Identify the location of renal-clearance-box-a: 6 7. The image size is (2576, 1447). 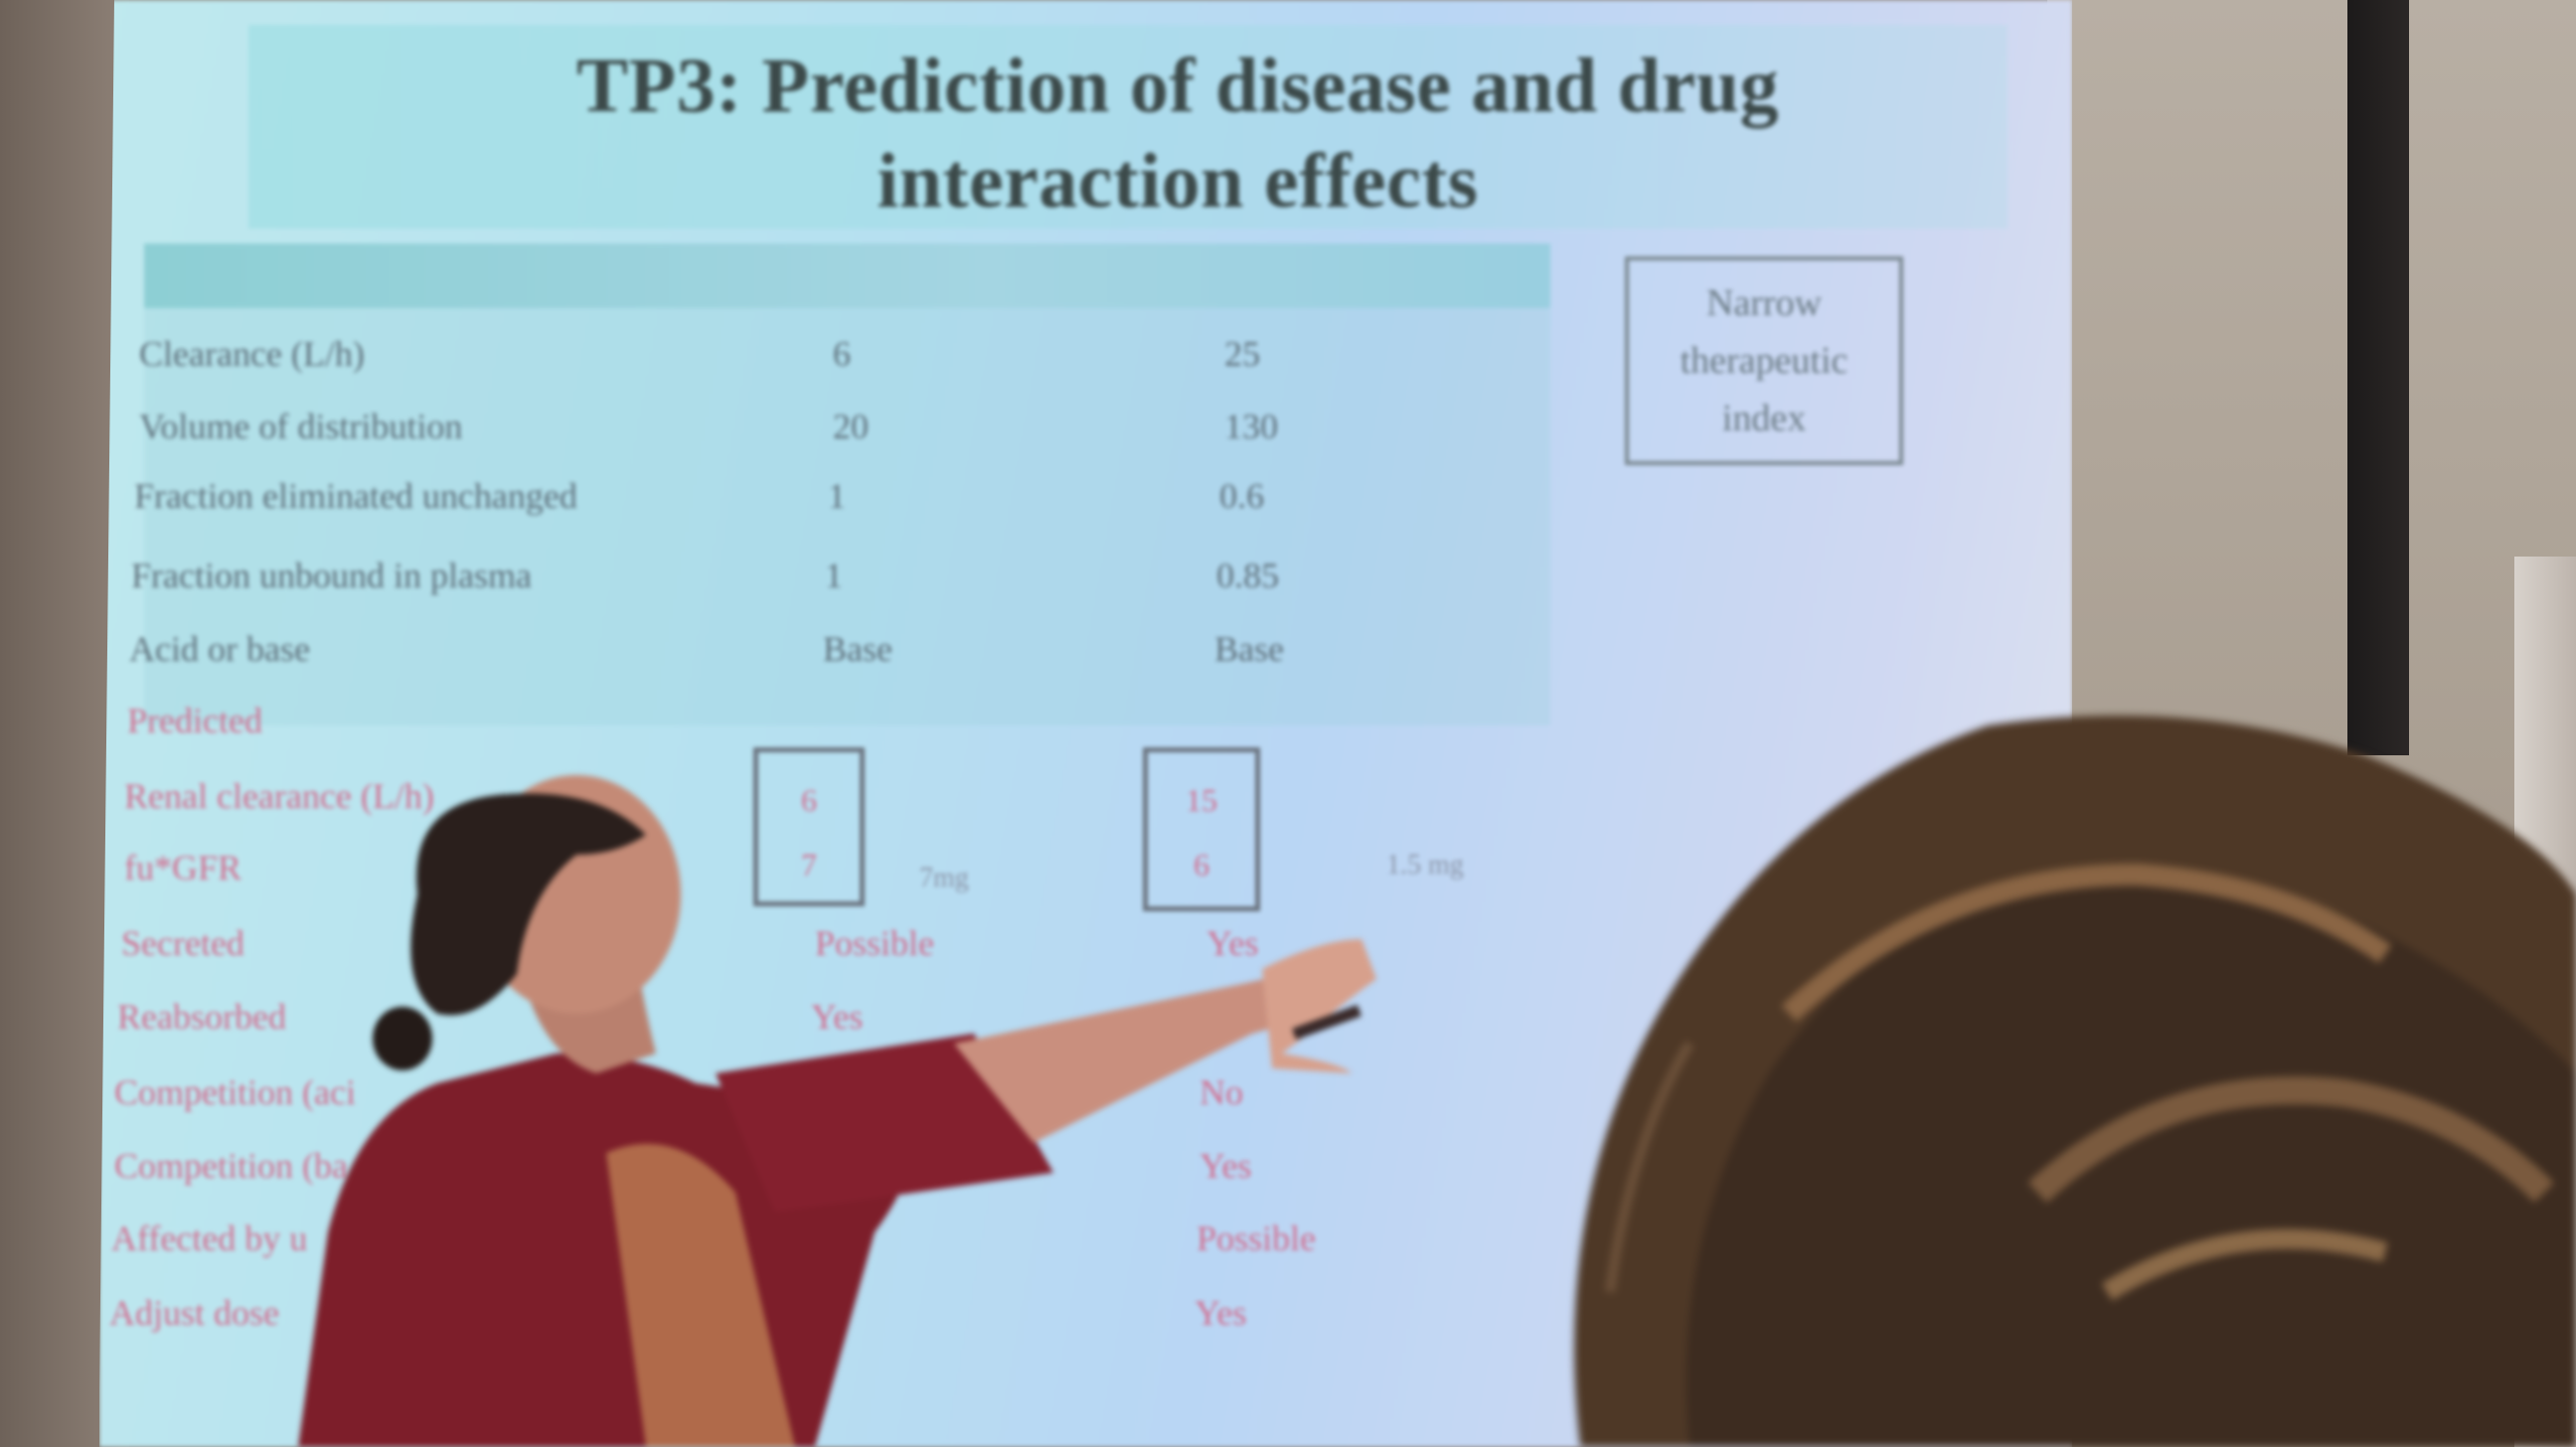
(809, 827).